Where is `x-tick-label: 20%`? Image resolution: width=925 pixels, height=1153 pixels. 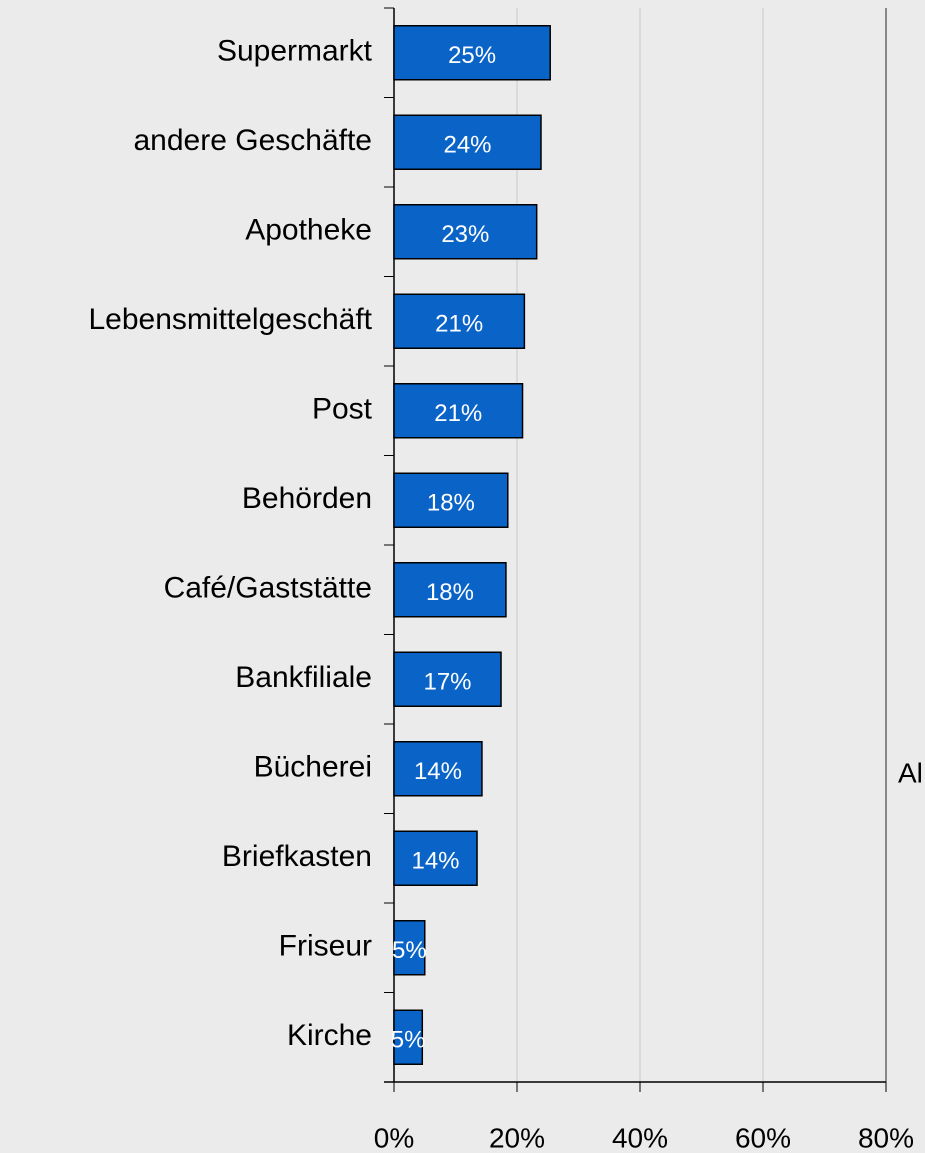 x-tick-label: 20% is located at coordinates (517, 1137).